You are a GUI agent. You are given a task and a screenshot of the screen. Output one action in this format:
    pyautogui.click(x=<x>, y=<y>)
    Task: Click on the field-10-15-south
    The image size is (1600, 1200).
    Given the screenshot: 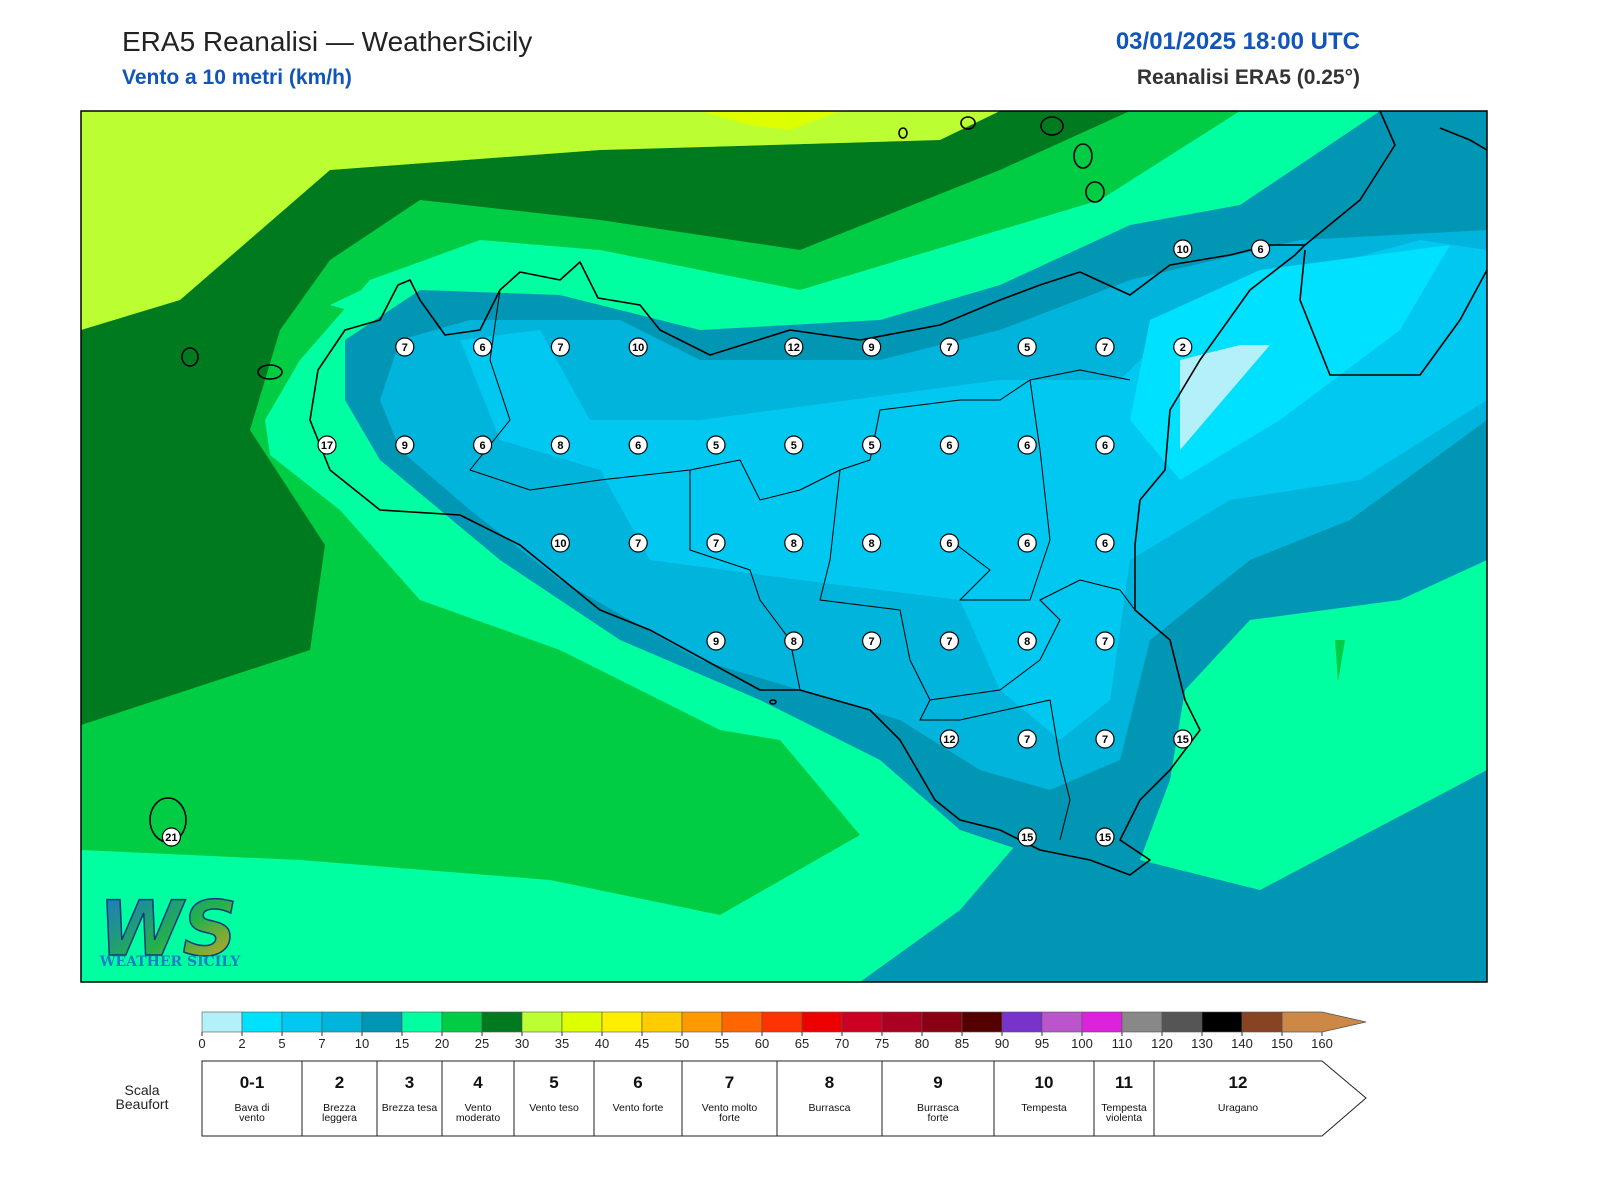 What is the action you would take?
    pyautogui.click(x=1173, y=876)
    